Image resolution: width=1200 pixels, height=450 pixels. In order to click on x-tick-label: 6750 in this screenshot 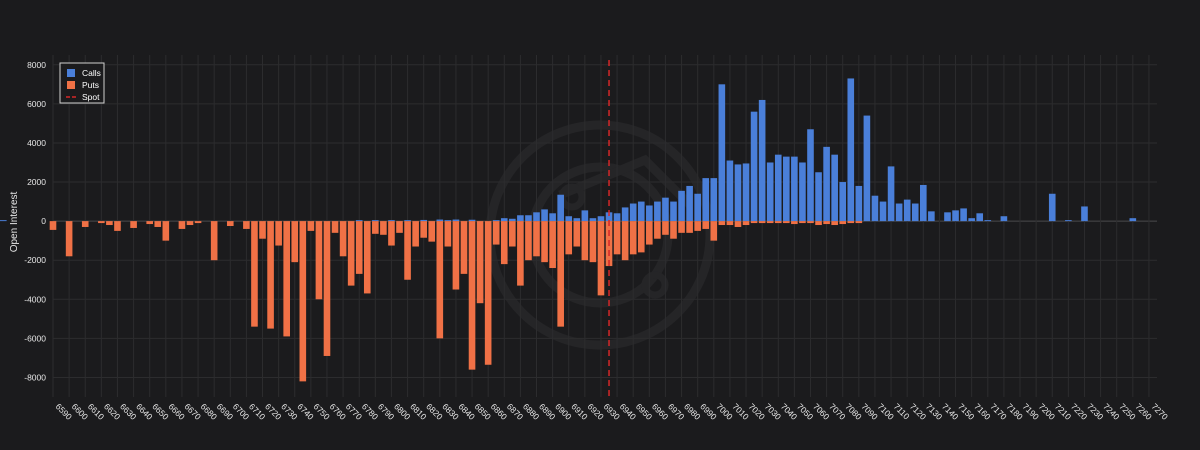, I will do `click(321, 411)`.